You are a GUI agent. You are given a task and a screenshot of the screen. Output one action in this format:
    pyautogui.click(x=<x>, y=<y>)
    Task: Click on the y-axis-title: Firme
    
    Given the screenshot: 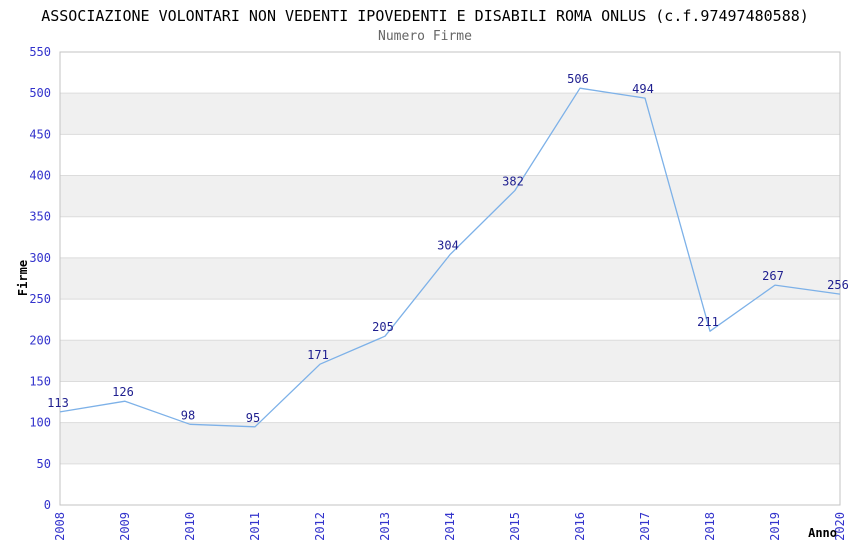 What is the action you would take?
    pyautogui.click(x=23, y=278)
    